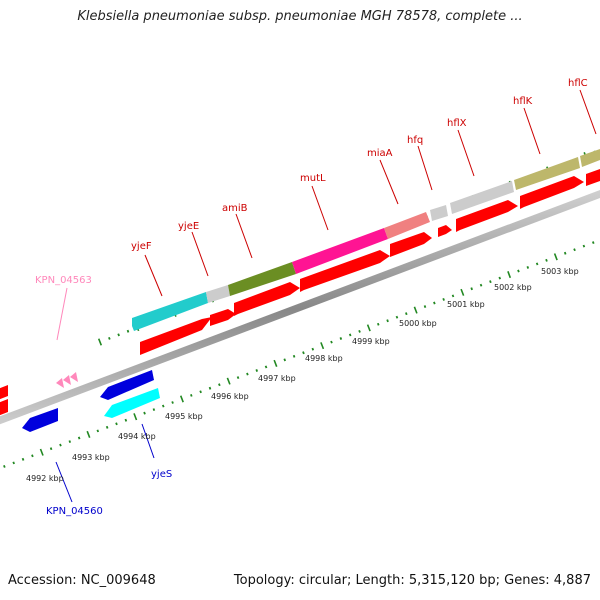 The image size is (600, 600). I want to click on gene-label-KPN_04563: KPN_04563, so click(63, 280).